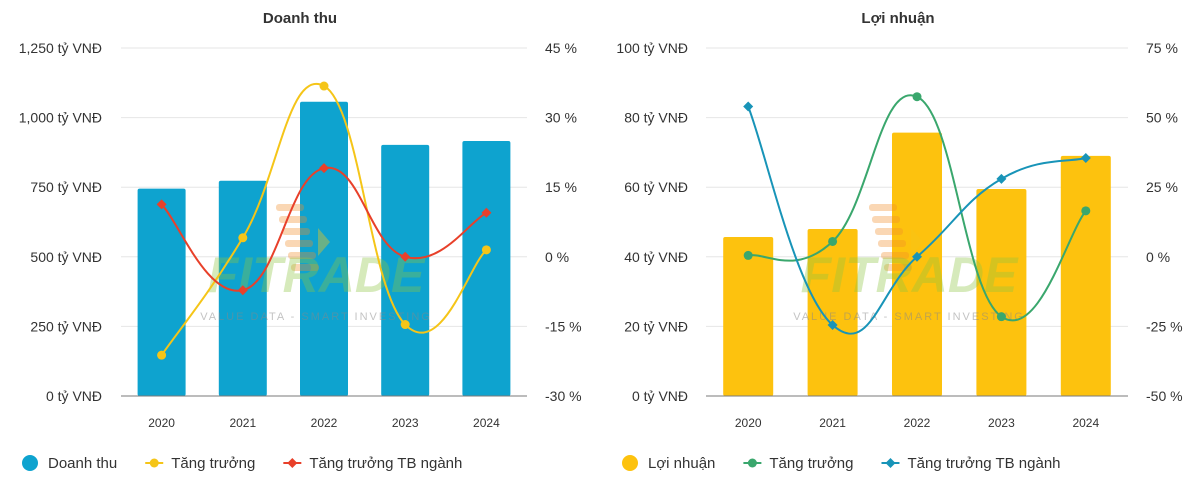 This screenshot has width=1198, height=487. I want to click on left-tick-label: 60 tỷ VNĐ, so click(656, 187).